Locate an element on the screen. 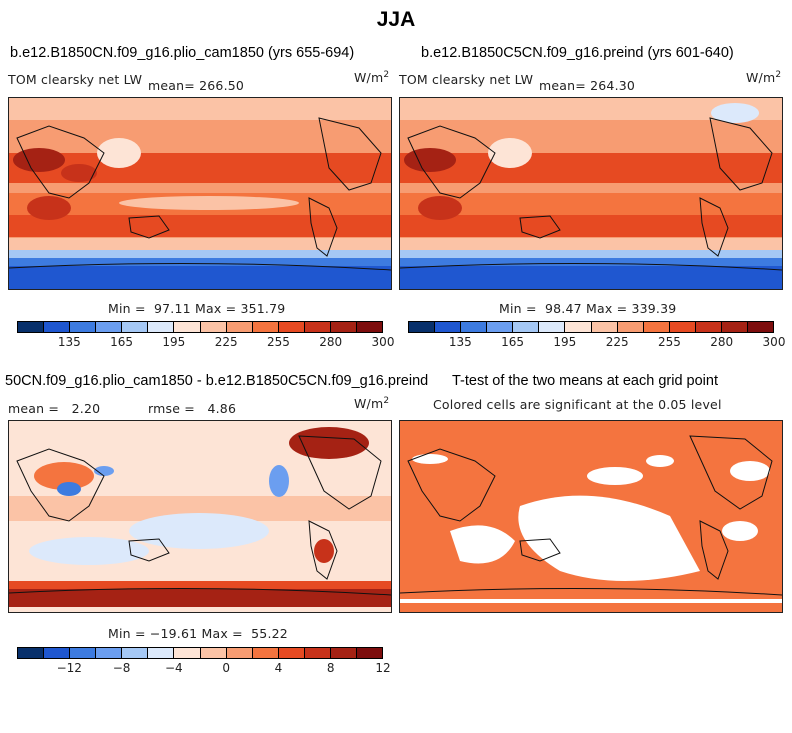 The height and width of the screenshot is (733, 792). panel3-rmse: rmse = 4.86 is located at coordinates (192, 408).